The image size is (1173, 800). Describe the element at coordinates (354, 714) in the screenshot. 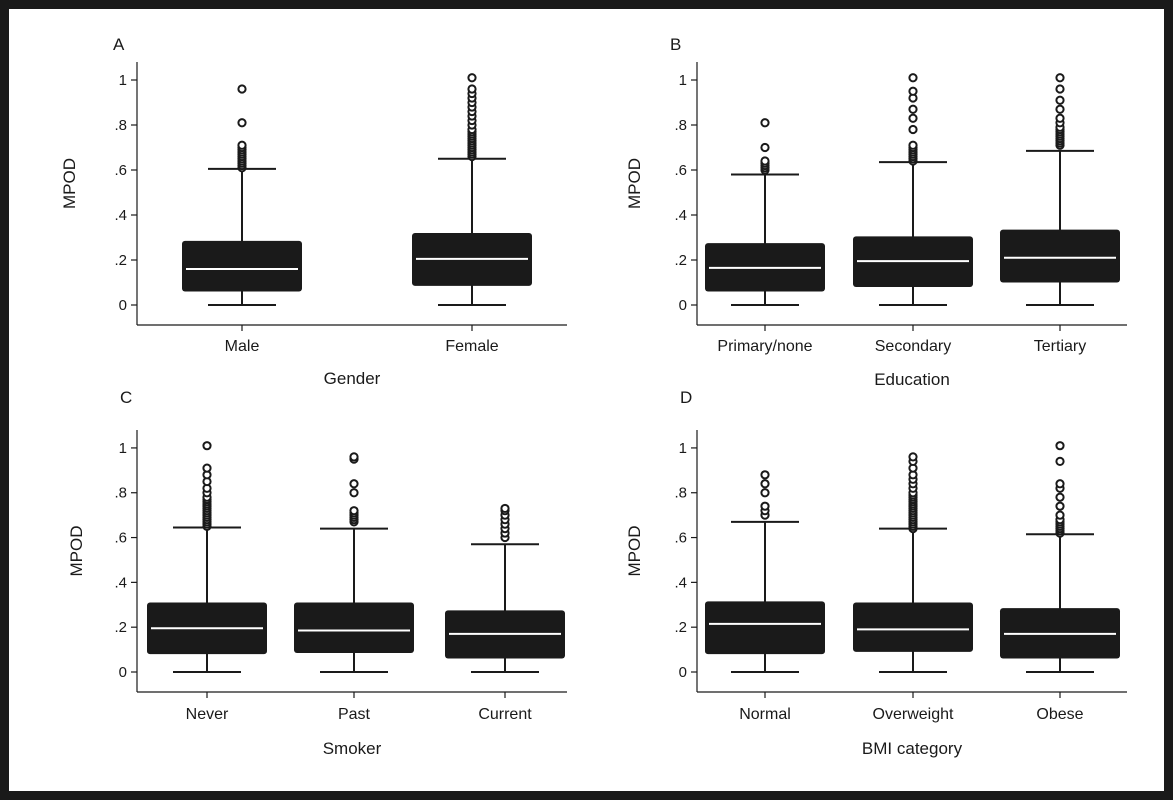

I see `category-label: Past` at that location.